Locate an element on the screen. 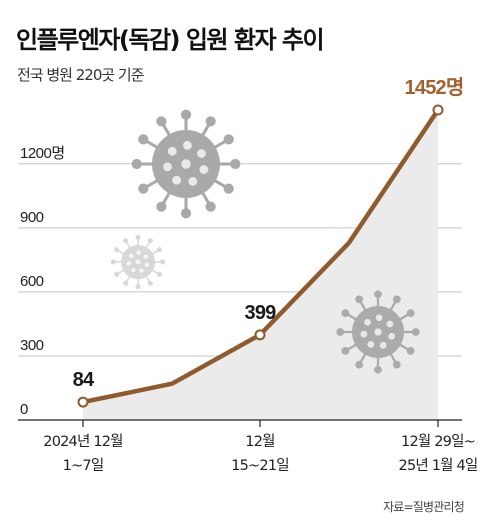 The width and height of the screenshot is (480, 530). x-tick-label: 1~7일 is located at coordinates (83, 465).